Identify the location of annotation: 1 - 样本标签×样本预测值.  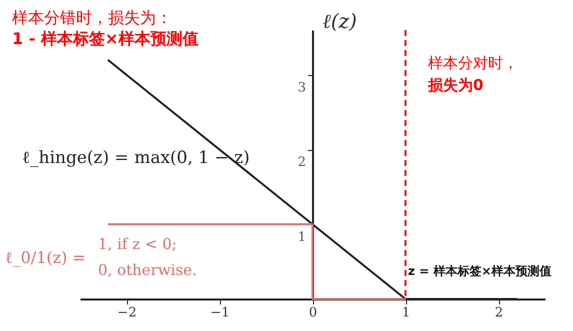
(105, 38).